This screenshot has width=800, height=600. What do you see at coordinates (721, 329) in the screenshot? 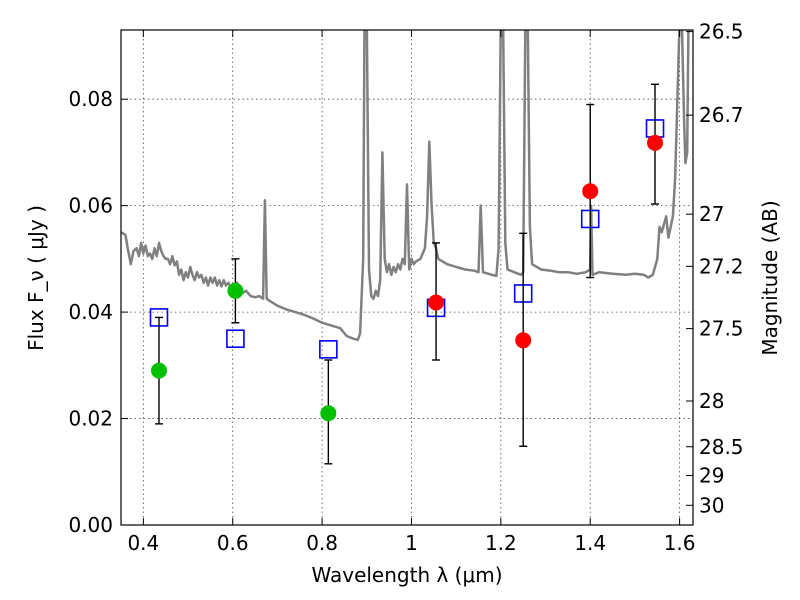
I see `right-tick-label: 27.5` at bounding box center [721, 329].